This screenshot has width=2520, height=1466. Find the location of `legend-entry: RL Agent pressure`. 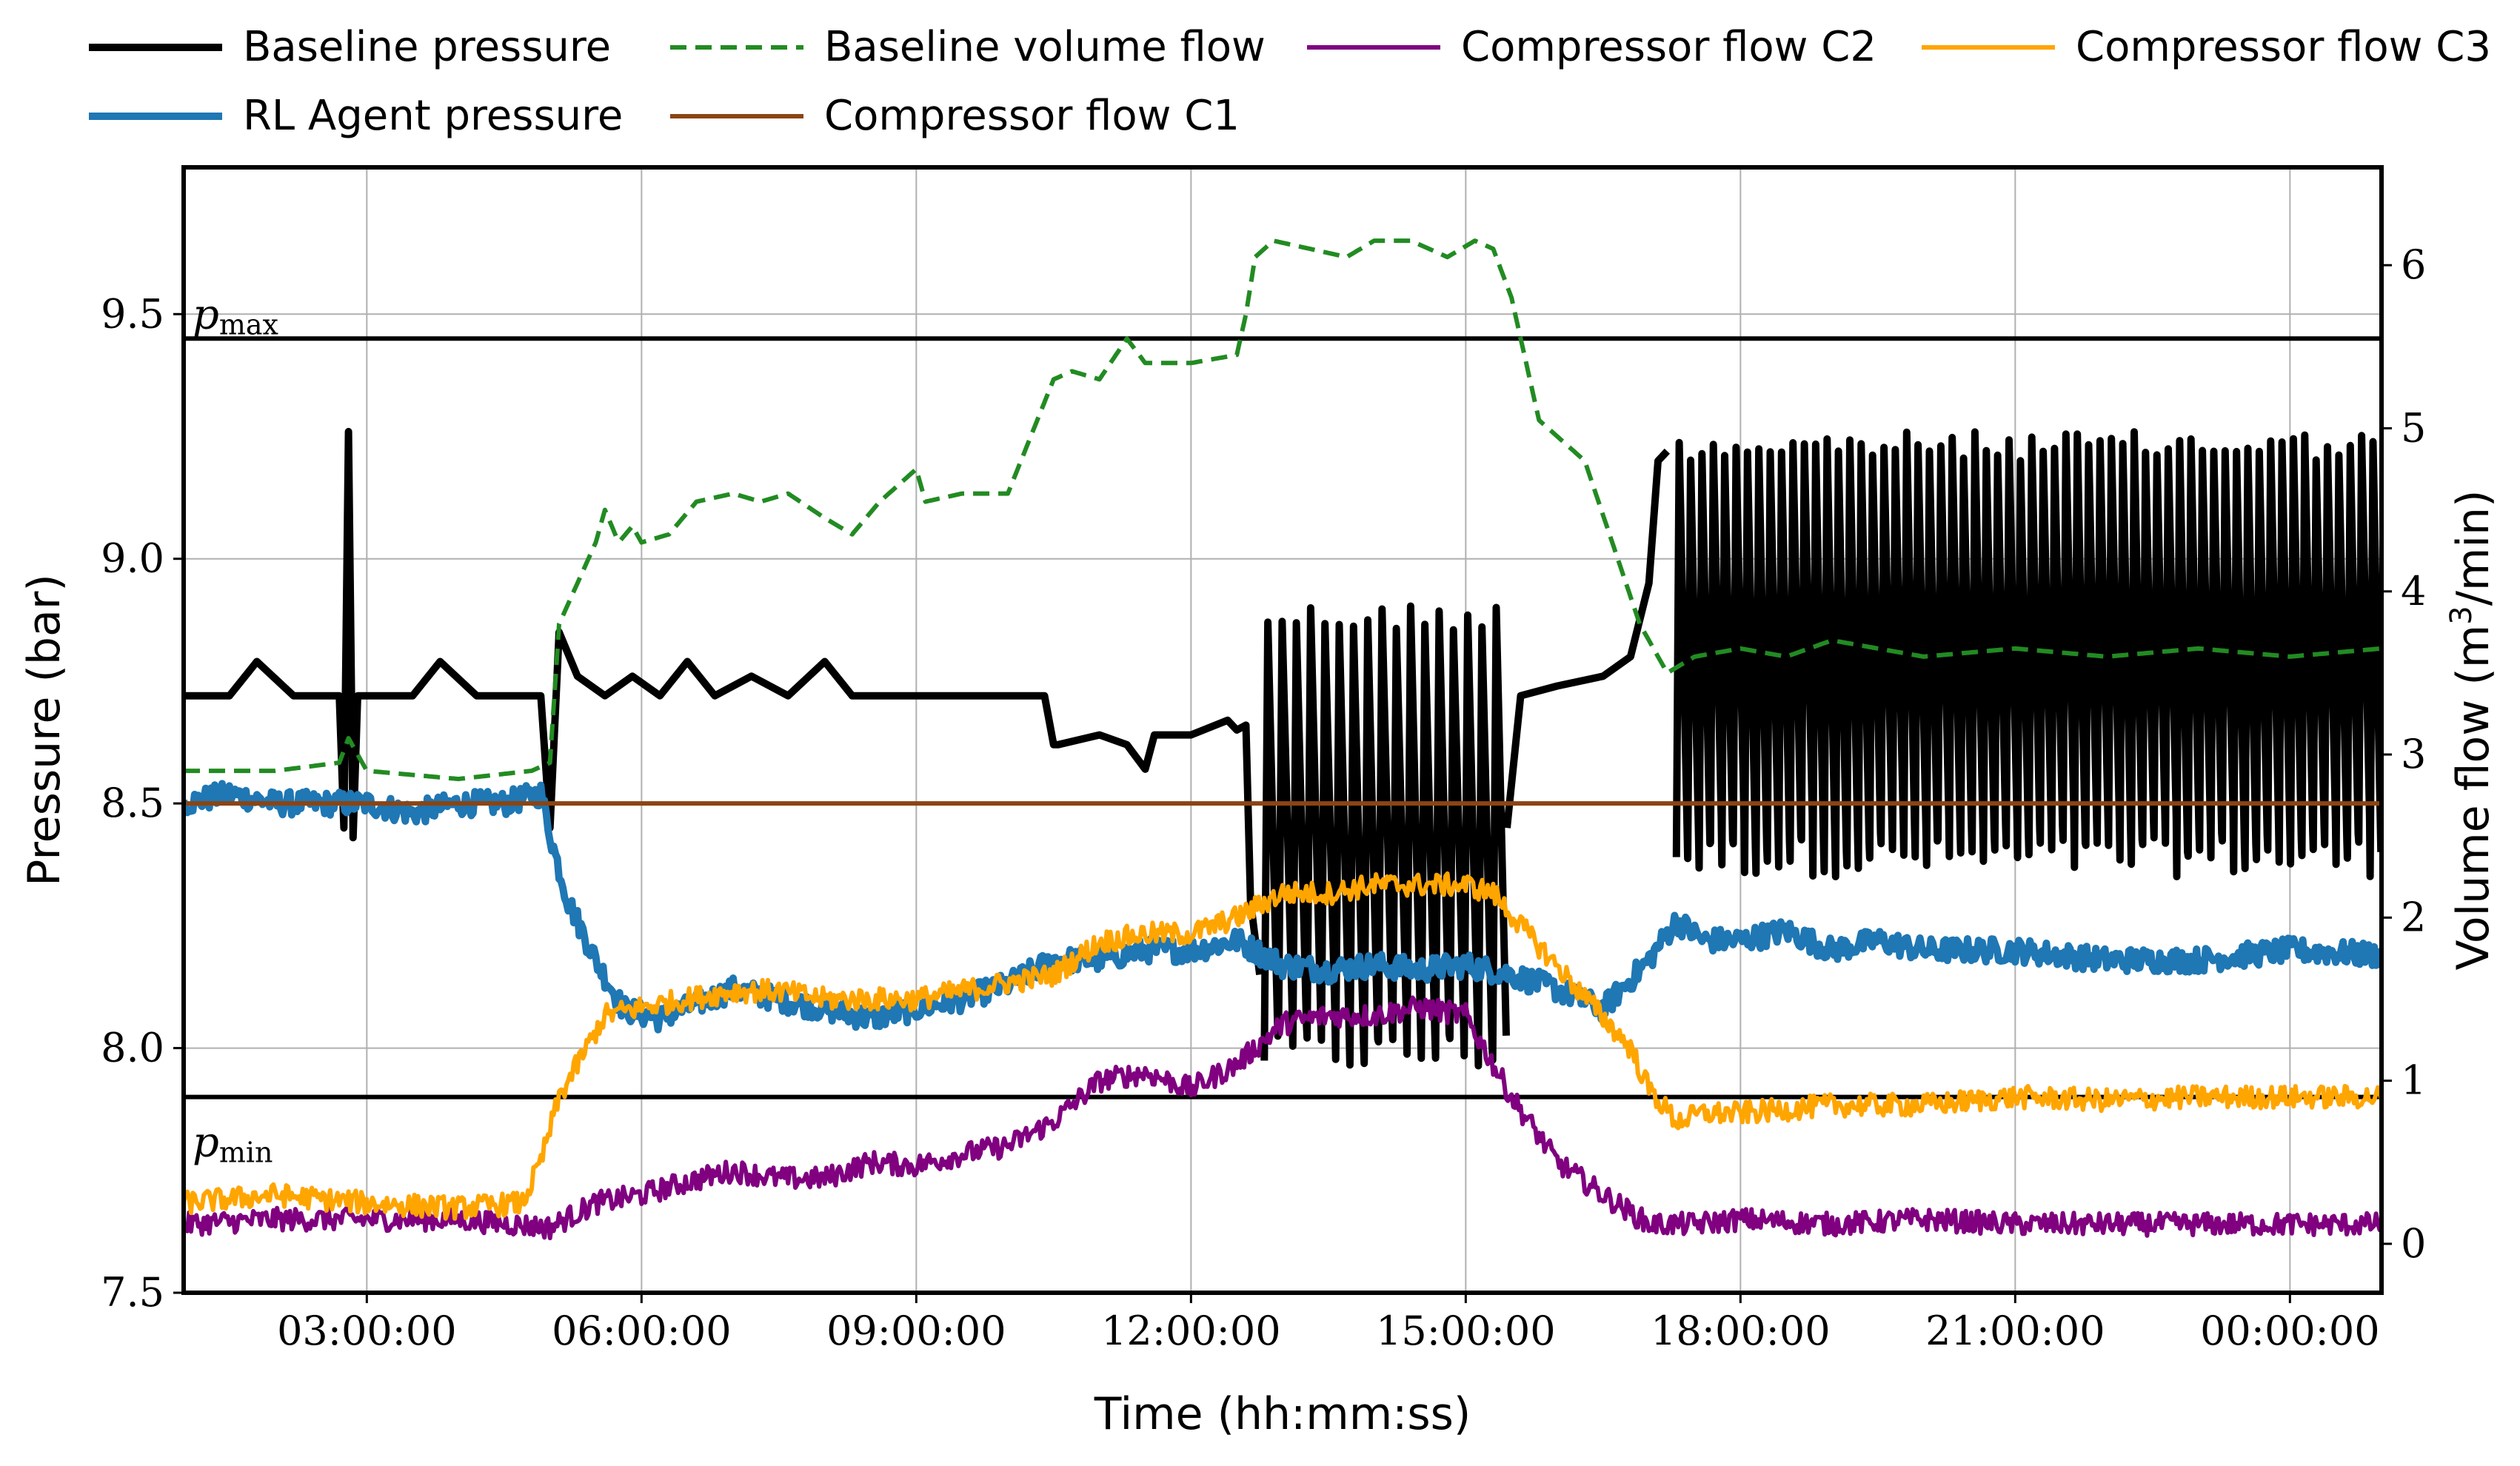

legend-entry: RL Agent pressure is located at coordinates (356, 116).